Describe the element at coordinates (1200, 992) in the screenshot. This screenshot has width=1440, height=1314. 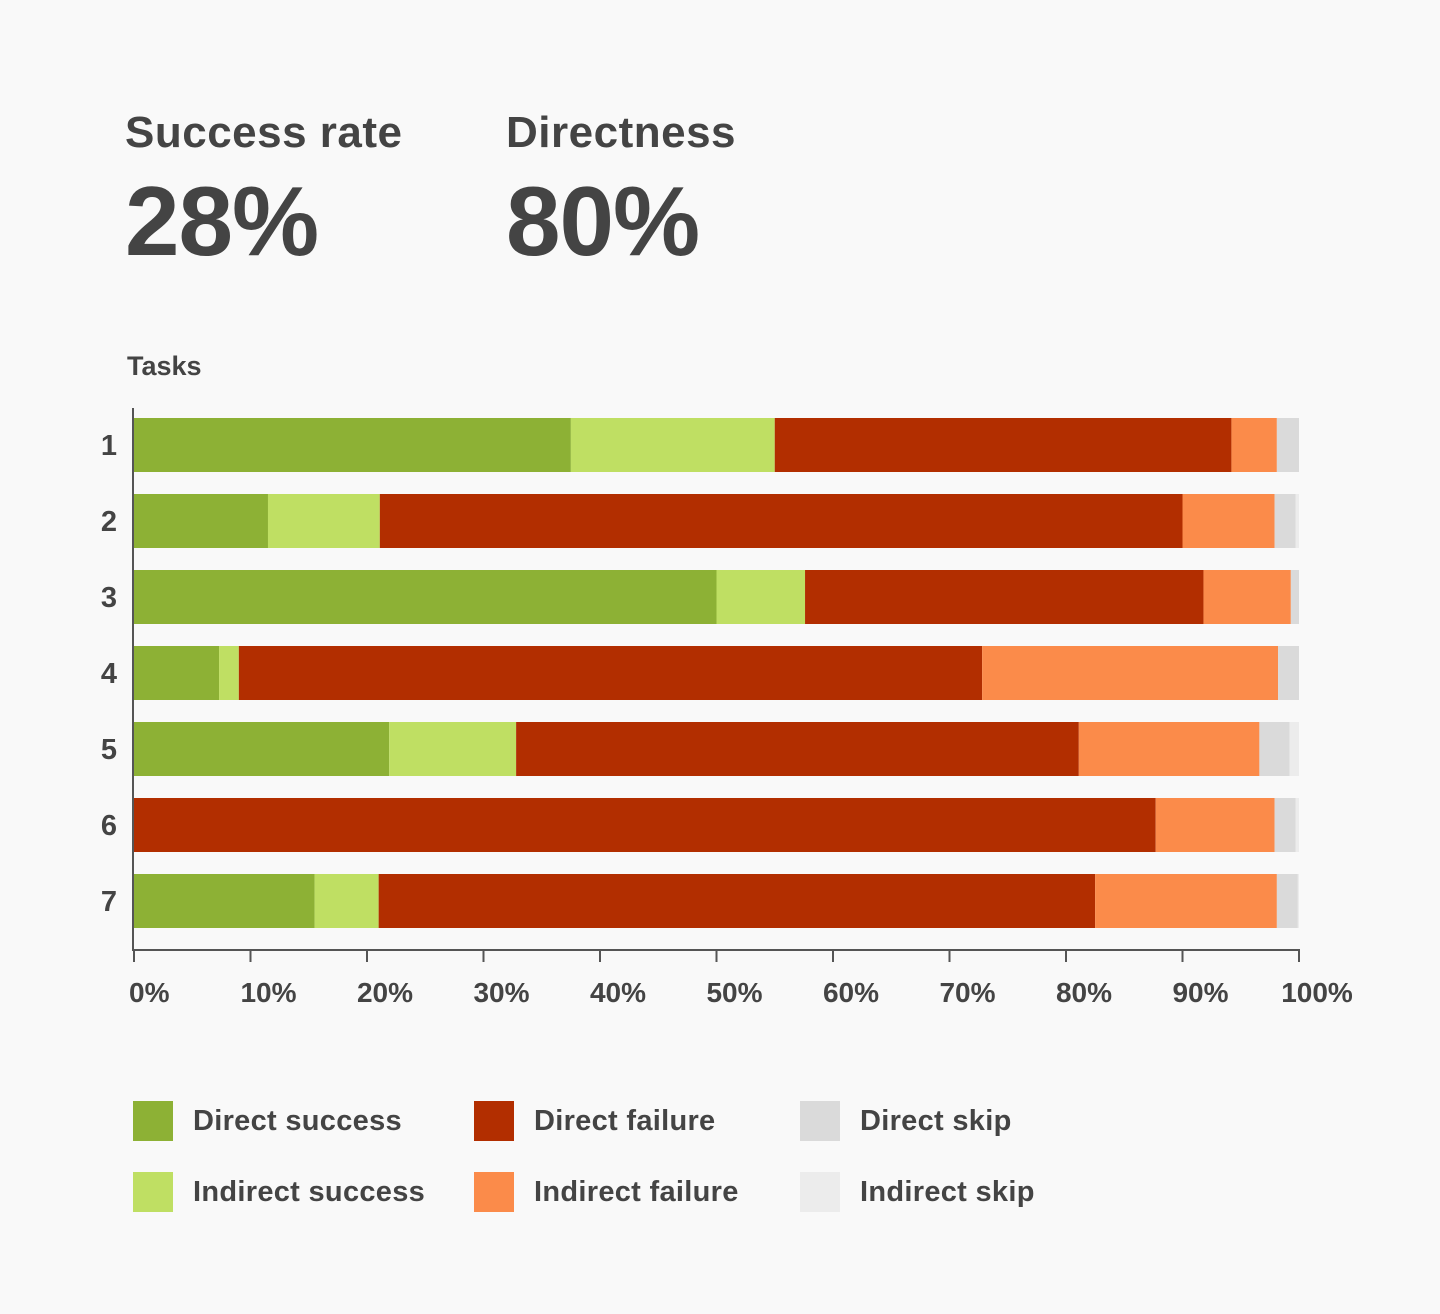
I see `x-tick-label-9: 90%` at that location.